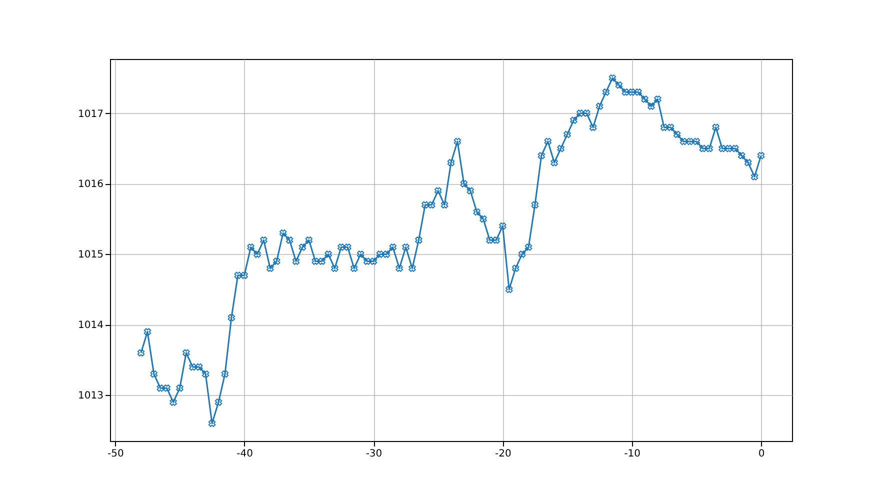  Describe the element at coordinates (632, 454) in the screenshot. I see `x-tick-label: -10` at that location.